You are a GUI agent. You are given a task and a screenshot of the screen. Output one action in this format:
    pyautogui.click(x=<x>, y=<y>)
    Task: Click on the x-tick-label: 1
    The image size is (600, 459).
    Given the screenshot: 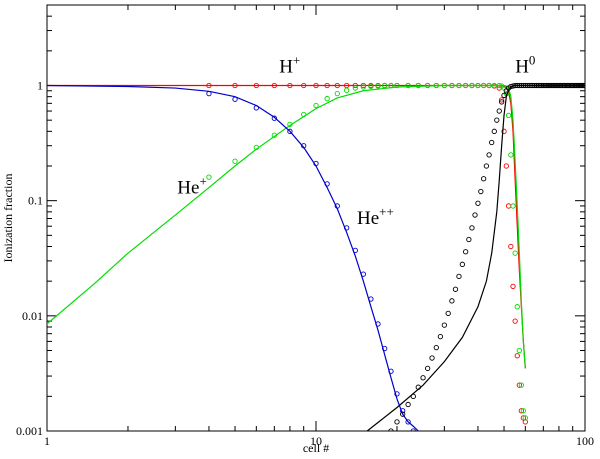 What is the action you would take?
    pyautogui.click(x=47, y=441)
    